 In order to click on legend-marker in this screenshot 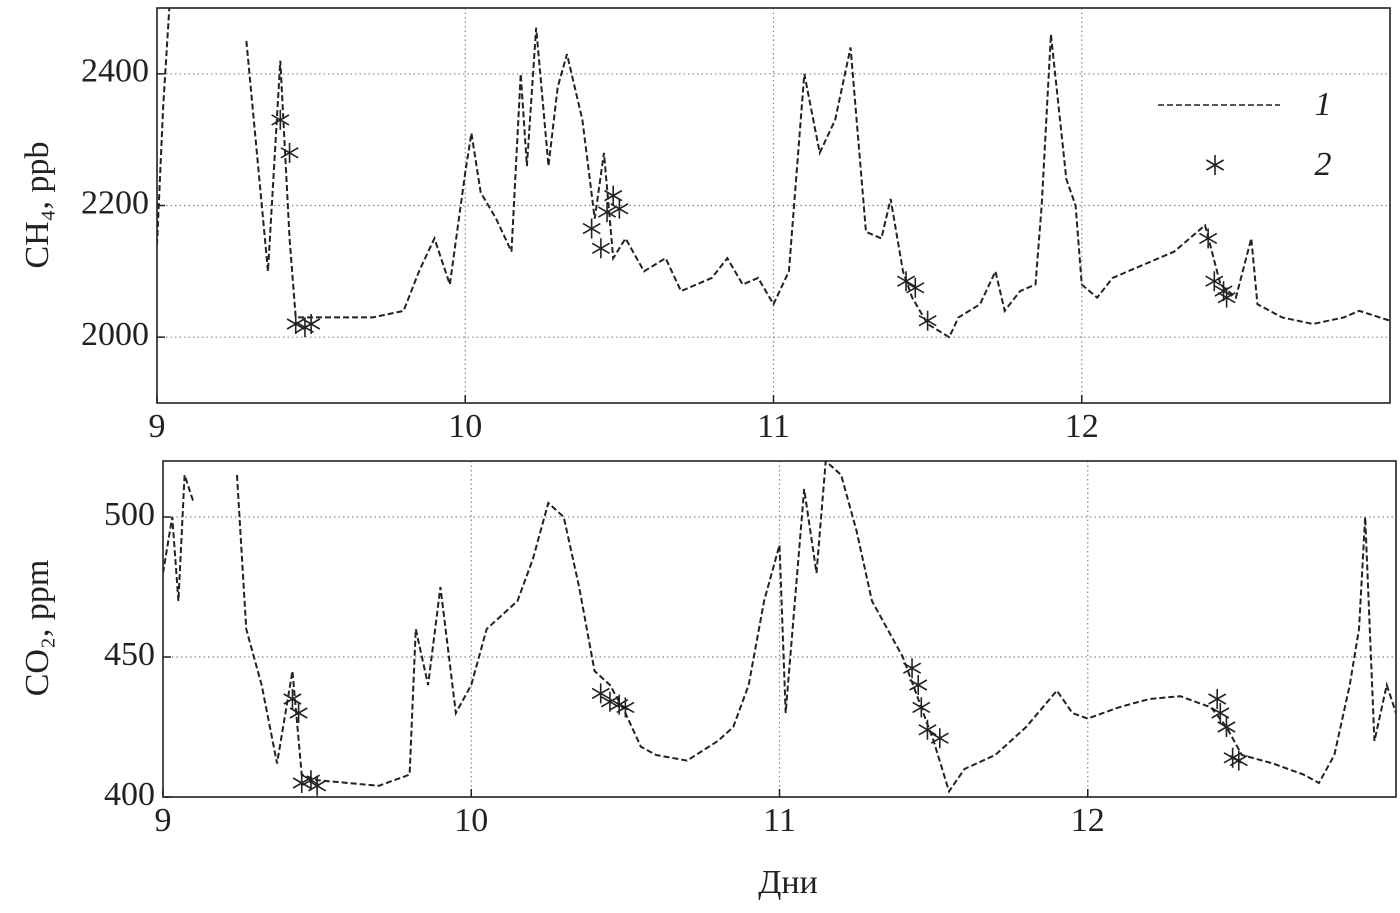, I will do `click(1215, 165)`.